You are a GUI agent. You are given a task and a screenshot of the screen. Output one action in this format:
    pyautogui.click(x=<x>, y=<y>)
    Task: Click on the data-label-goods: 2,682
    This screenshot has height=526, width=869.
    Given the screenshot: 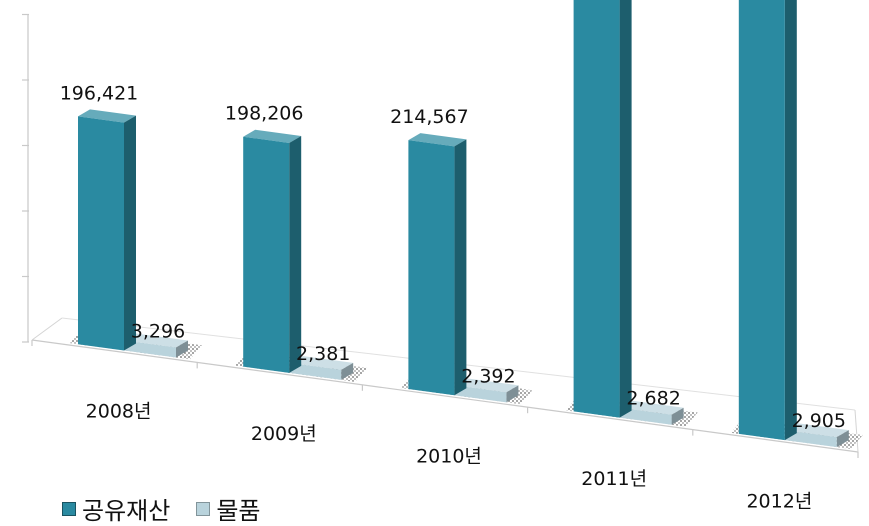 What is the action you would take?
    pyautogui.click(x=653, y=399)
    